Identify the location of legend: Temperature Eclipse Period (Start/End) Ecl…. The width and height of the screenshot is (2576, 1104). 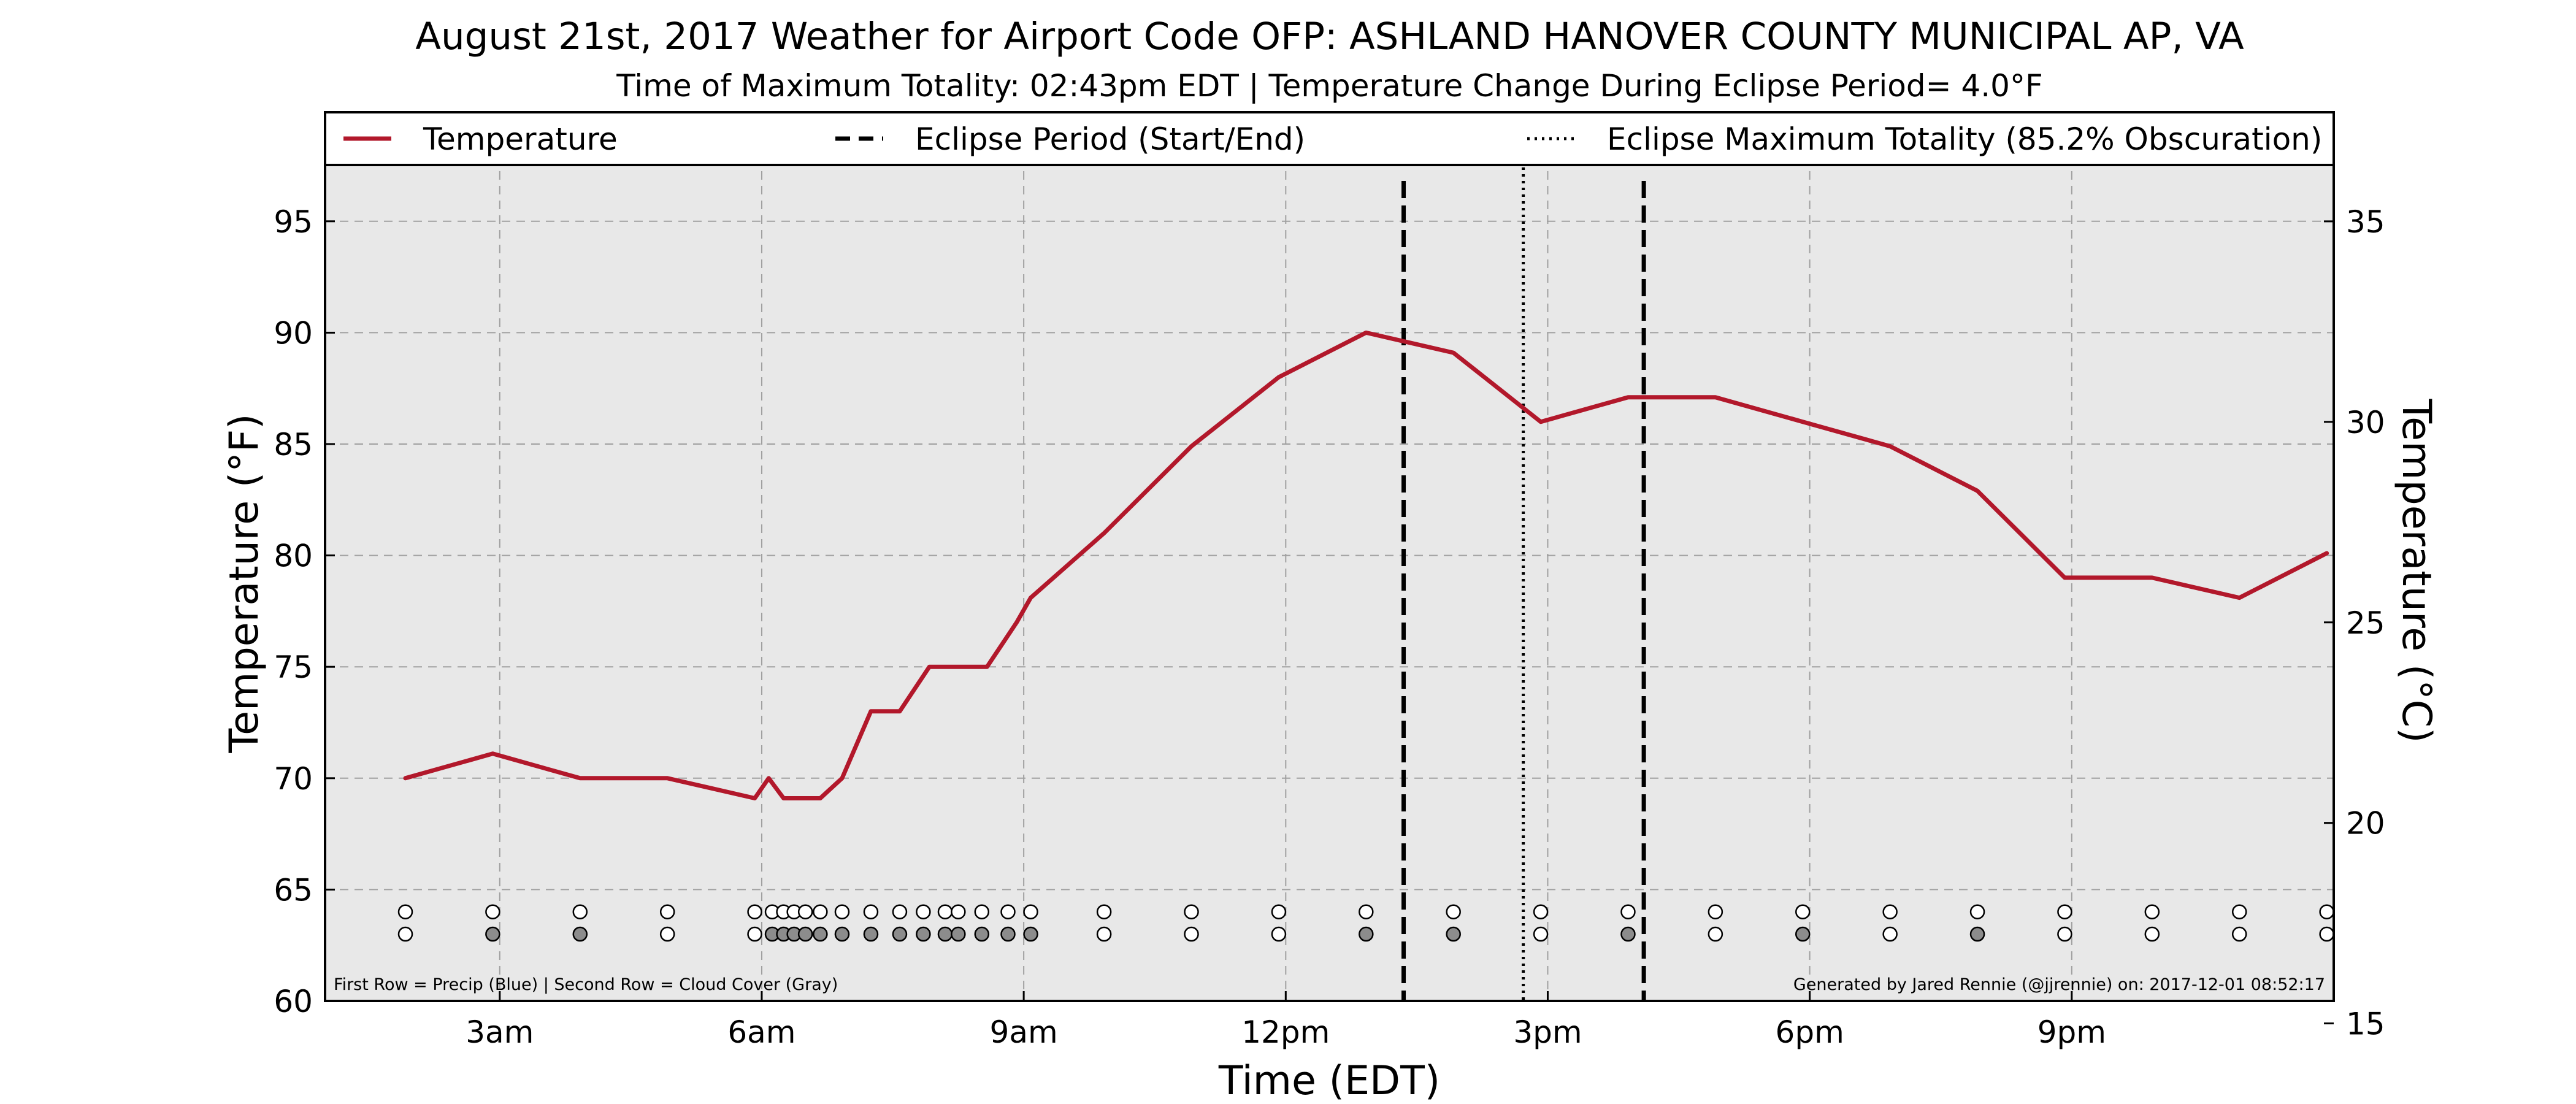
(1329, 138).